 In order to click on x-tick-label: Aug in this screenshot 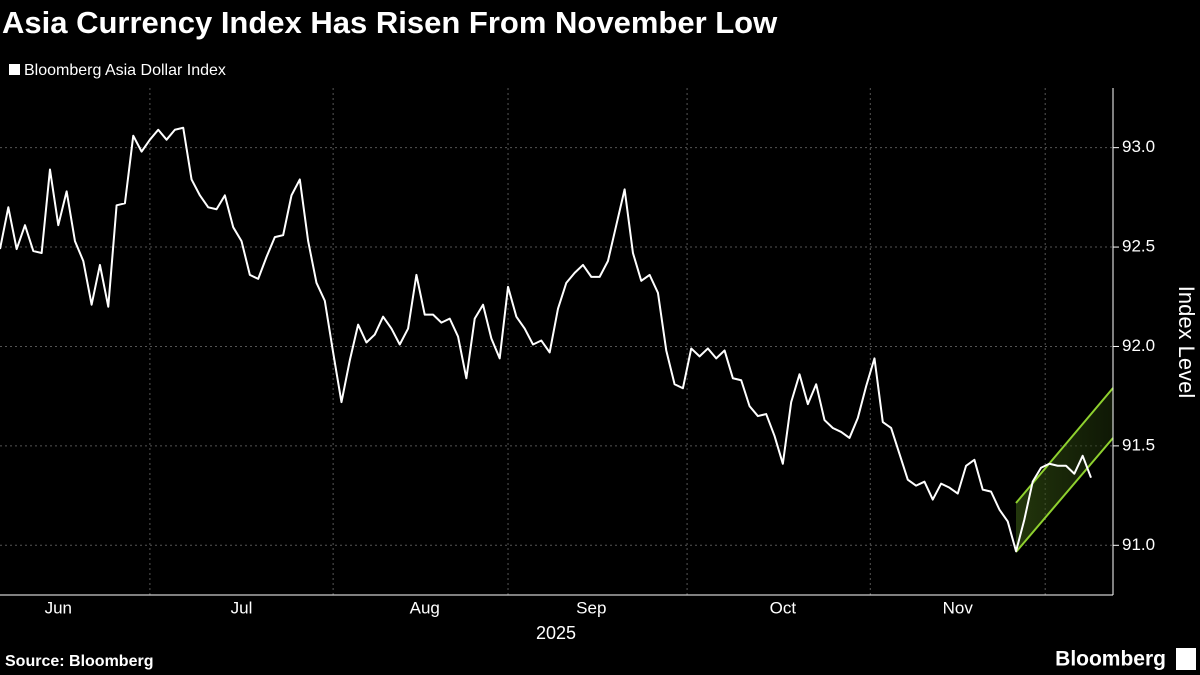, I will do `click(425, 607)`.